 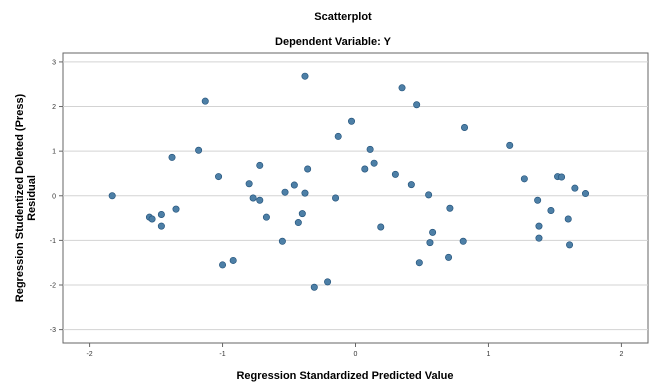 I want to click on chart-title: Scatterplot, so click(x=343, y=17).